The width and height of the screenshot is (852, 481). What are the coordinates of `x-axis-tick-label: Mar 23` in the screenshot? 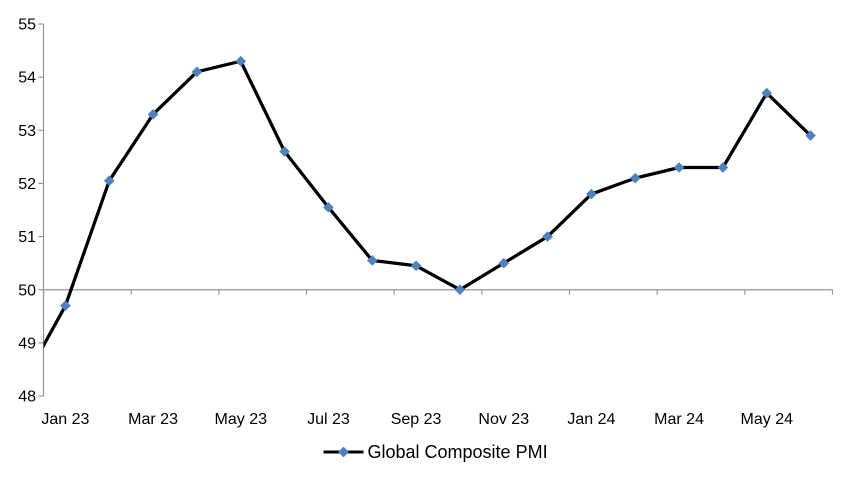 It's located at (153, 419).